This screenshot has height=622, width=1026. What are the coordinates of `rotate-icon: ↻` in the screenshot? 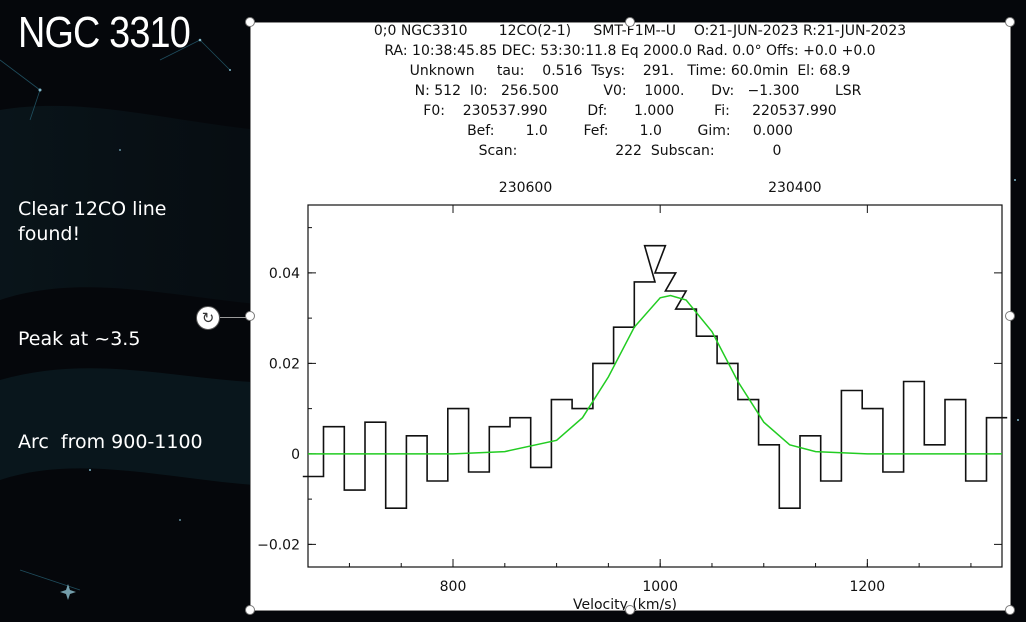 It's located at (208, 317).